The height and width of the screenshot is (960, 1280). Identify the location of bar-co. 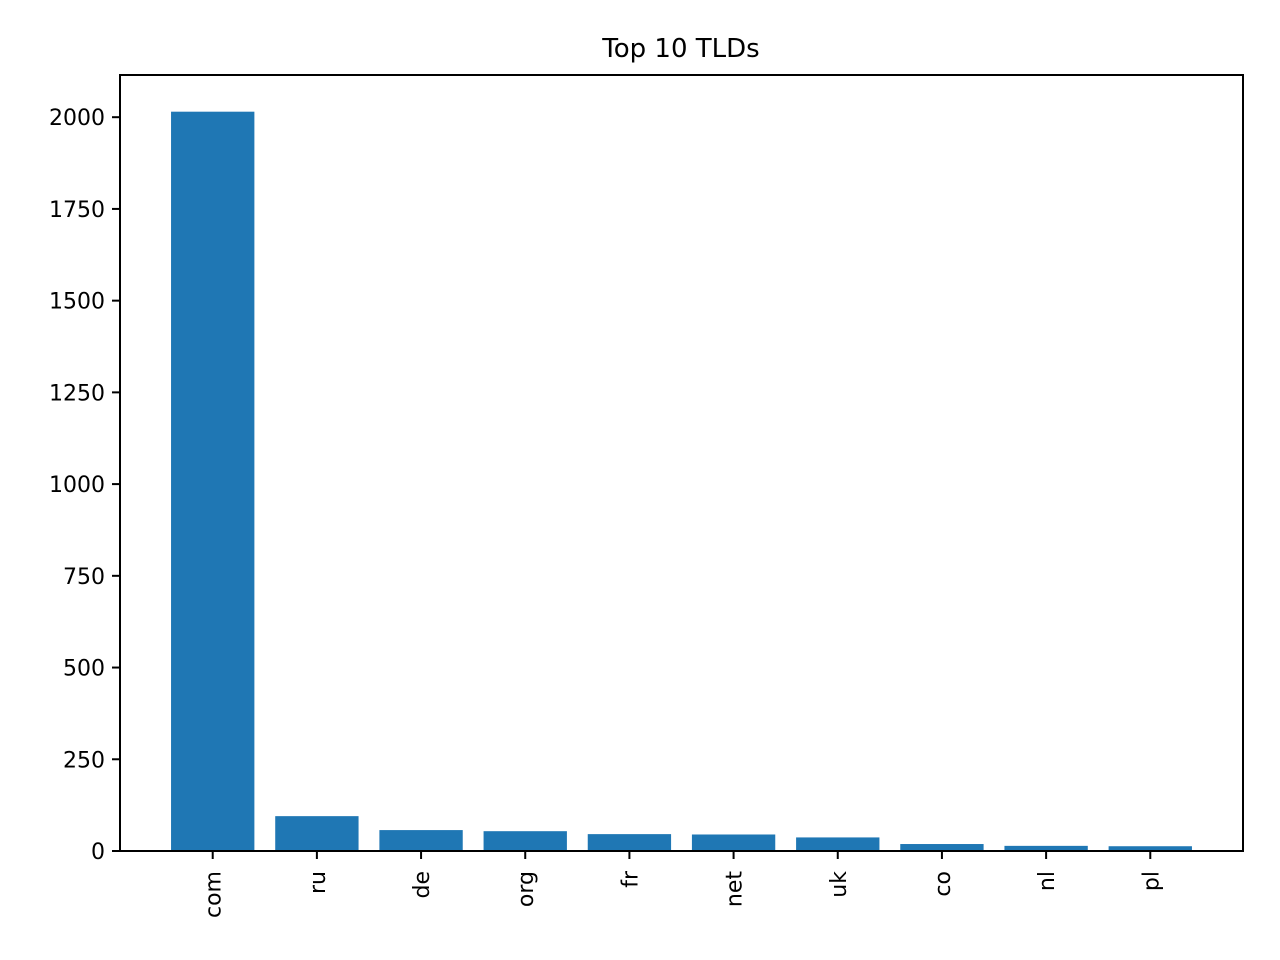
(942, 847).